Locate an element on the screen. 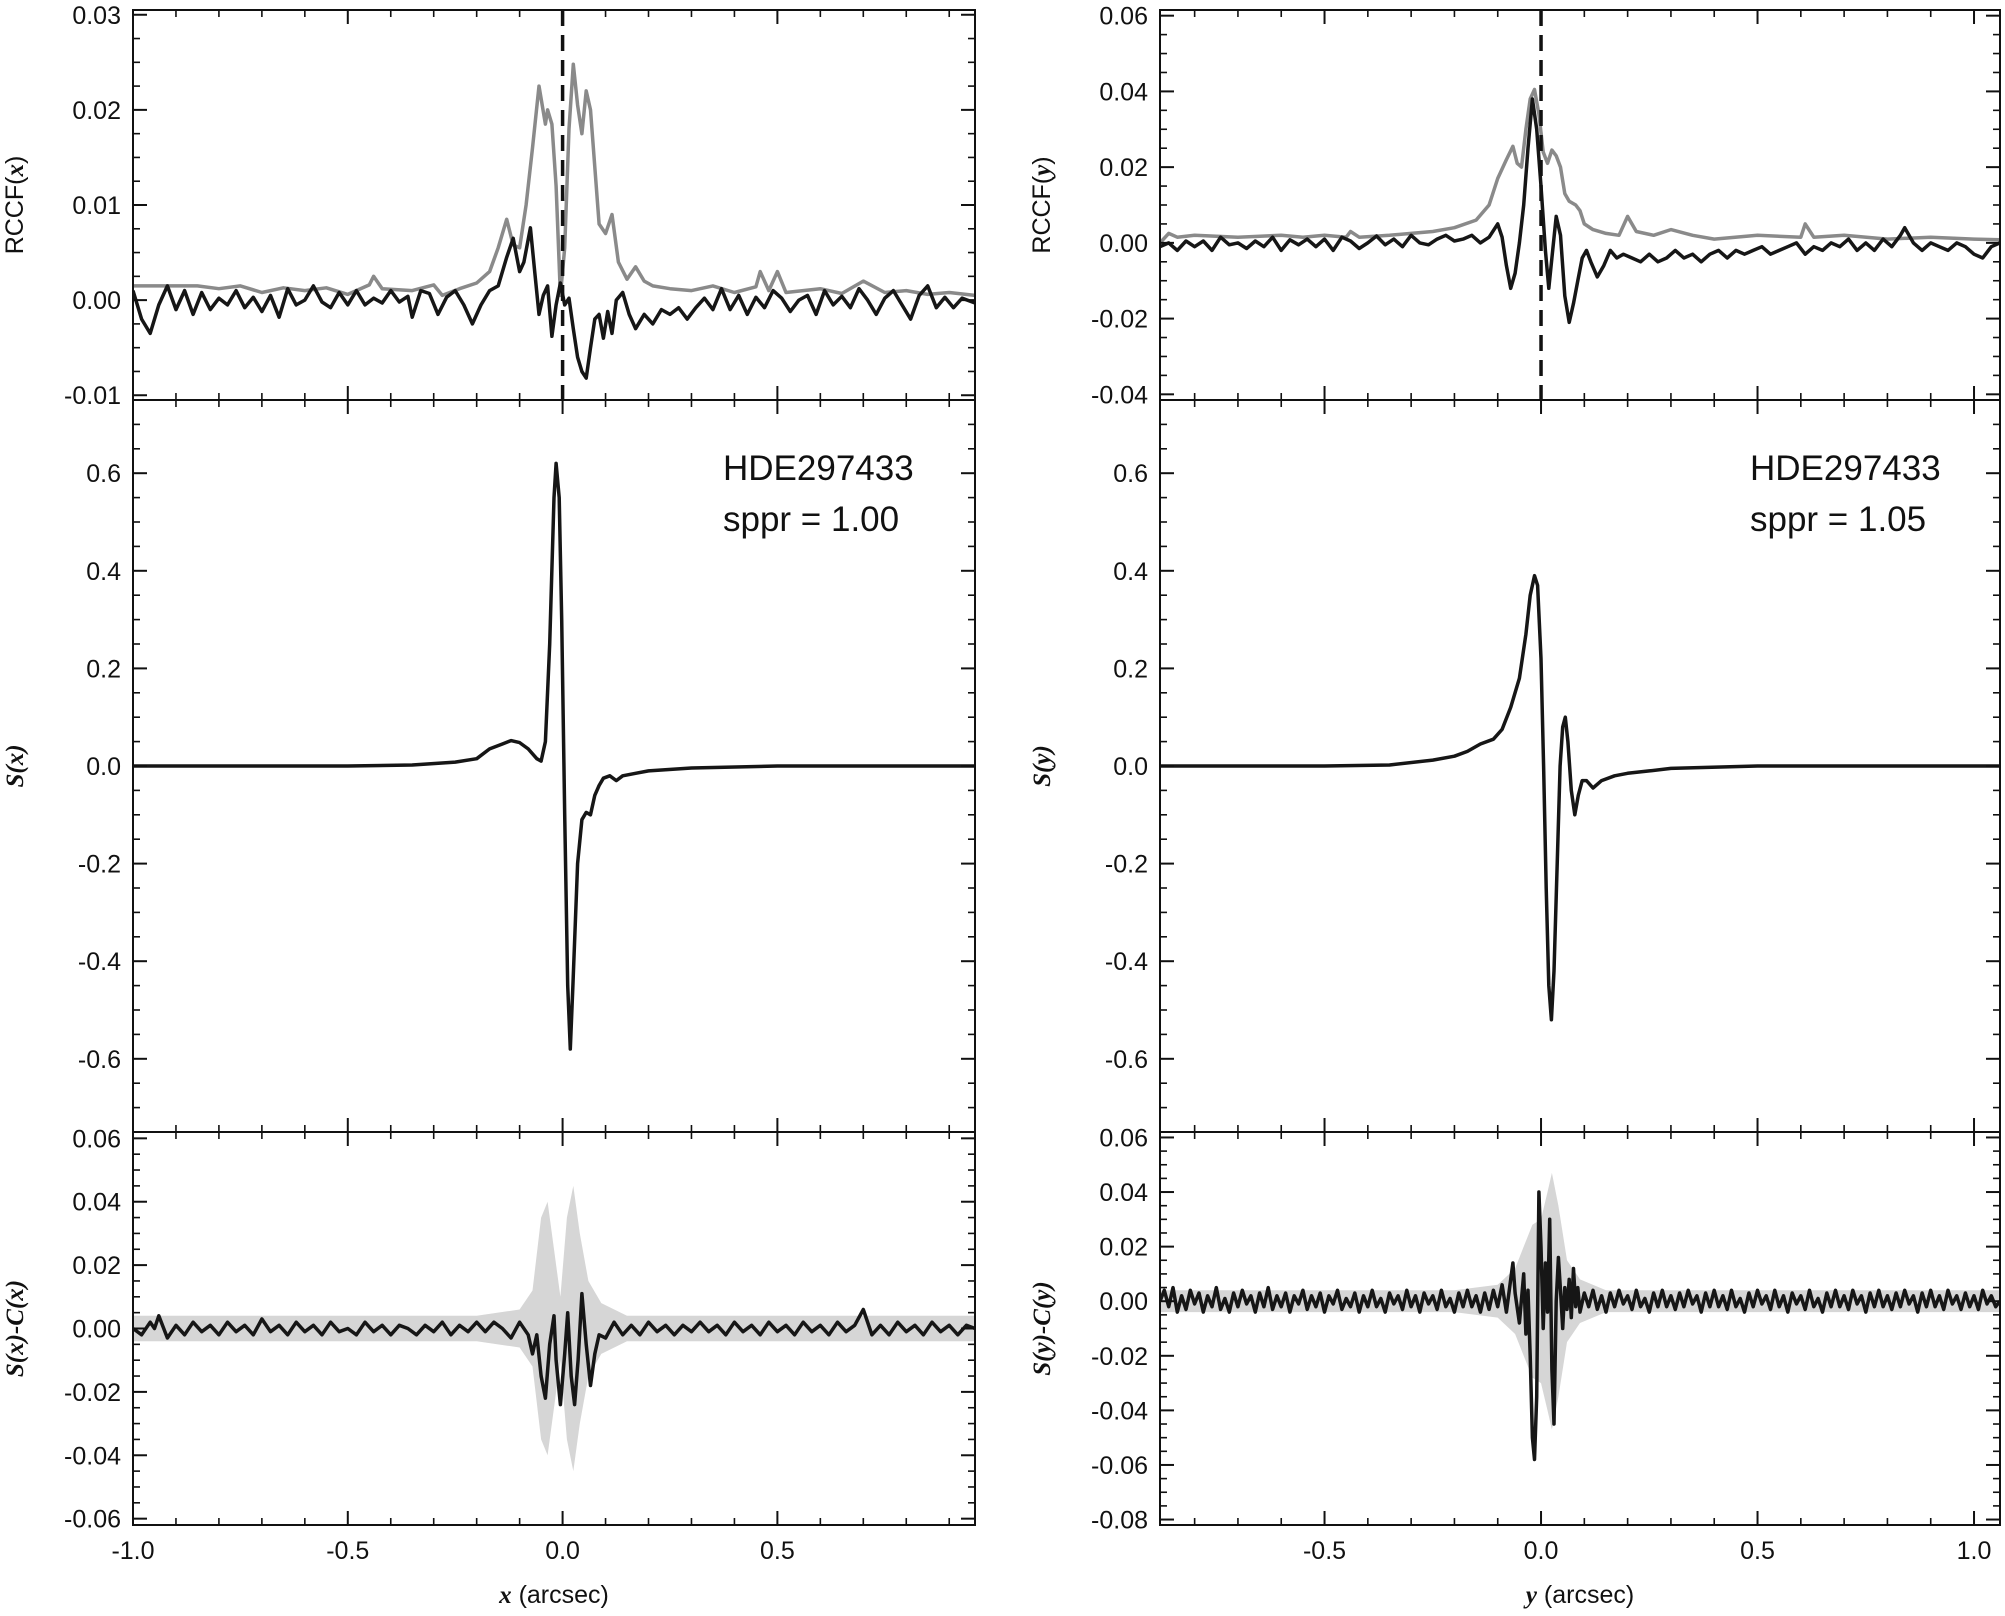 This screenshot has height=1616, width=2005. y-axis-label: S(y)-C(y) is located at coordinates (1042, 1328).